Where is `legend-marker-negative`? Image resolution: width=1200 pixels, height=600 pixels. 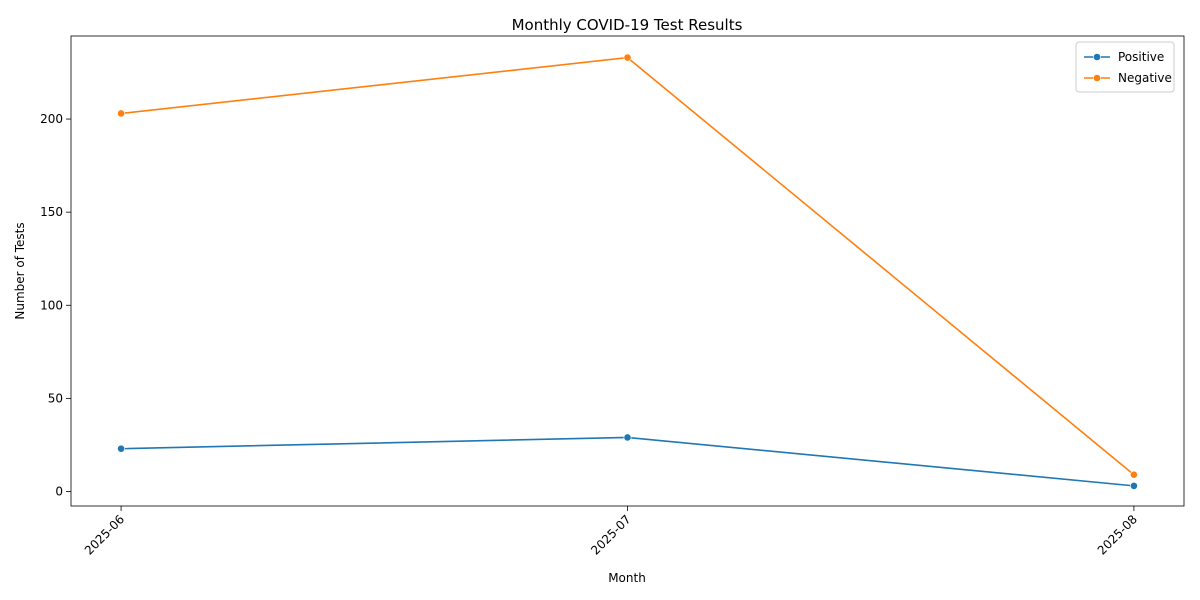
legend-marker-negative is located at coordinates (1097, 78).